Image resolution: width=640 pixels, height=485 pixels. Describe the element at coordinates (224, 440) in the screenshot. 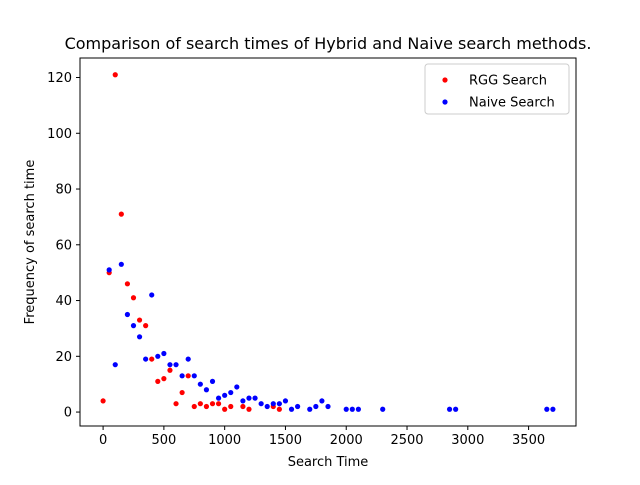

I see `x-tick-label: 1000` at that location.